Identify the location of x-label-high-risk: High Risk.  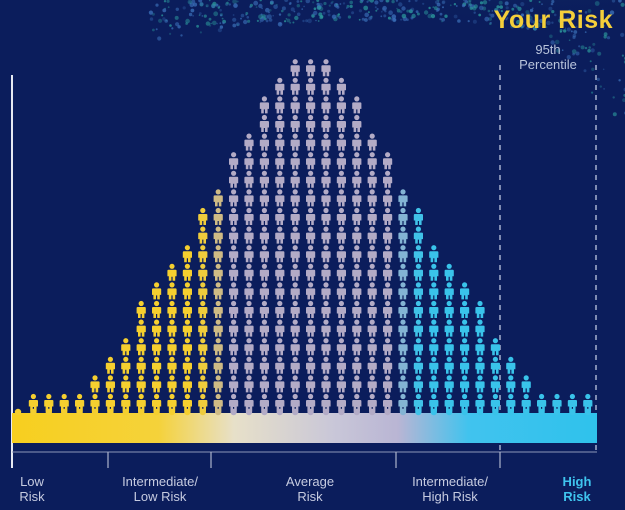
(577, 489).